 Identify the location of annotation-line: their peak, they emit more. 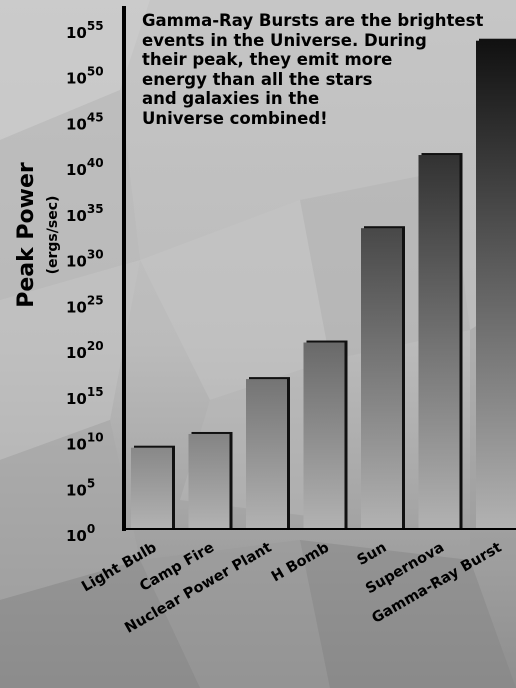
(267, 59).